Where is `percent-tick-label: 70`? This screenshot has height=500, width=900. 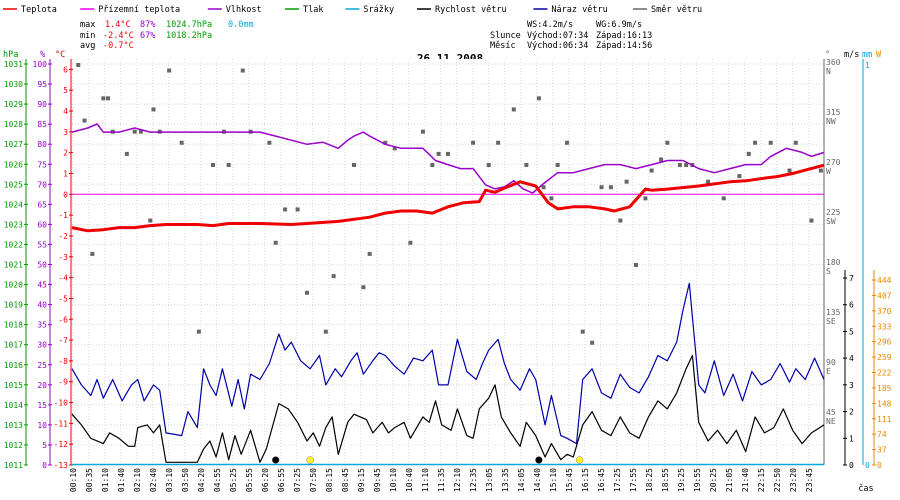 percent-tick-label: 70 is located at coordinates (42, 184).